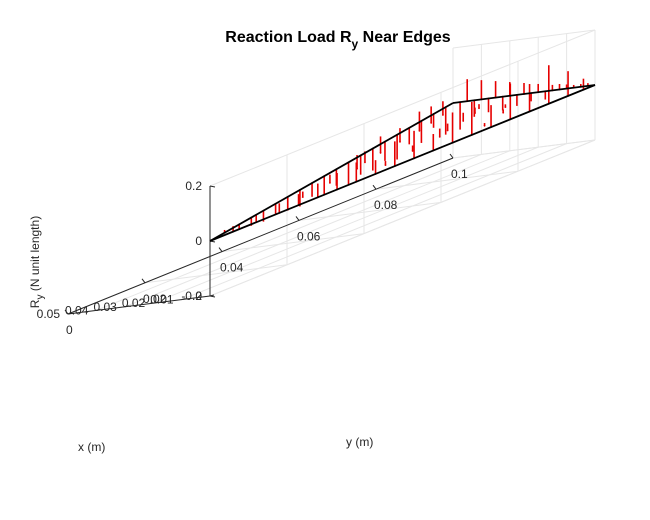  I want to click on x-axis-label: x (m), so click(91, 447).